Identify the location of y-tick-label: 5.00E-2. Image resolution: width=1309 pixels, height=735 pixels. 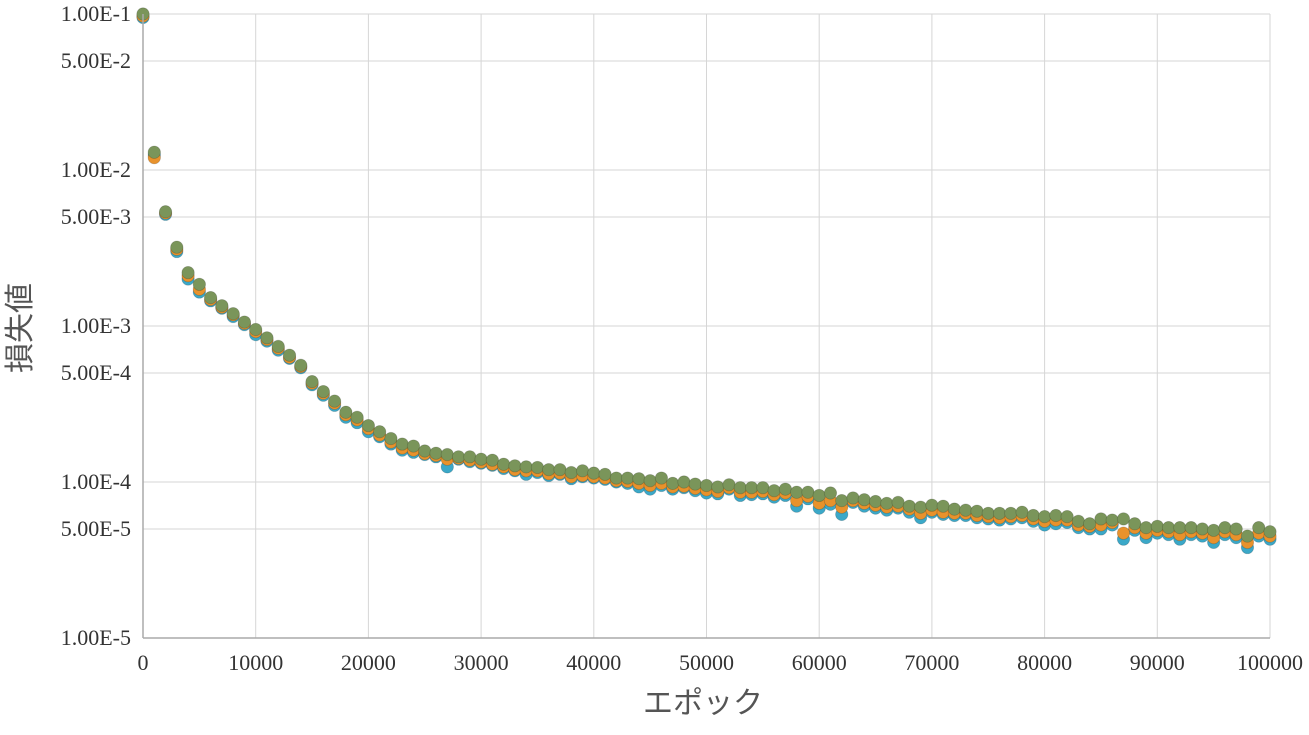
(96, 60).